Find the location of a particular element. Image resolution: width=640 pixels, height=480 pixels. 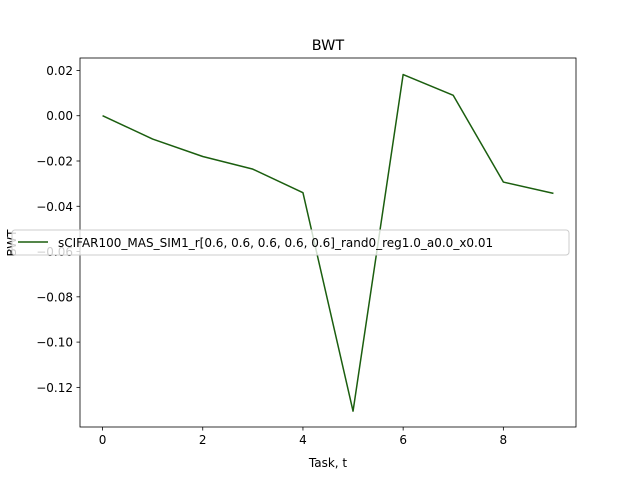

x-tick-label: 0 is located at coordinates (103, 440).